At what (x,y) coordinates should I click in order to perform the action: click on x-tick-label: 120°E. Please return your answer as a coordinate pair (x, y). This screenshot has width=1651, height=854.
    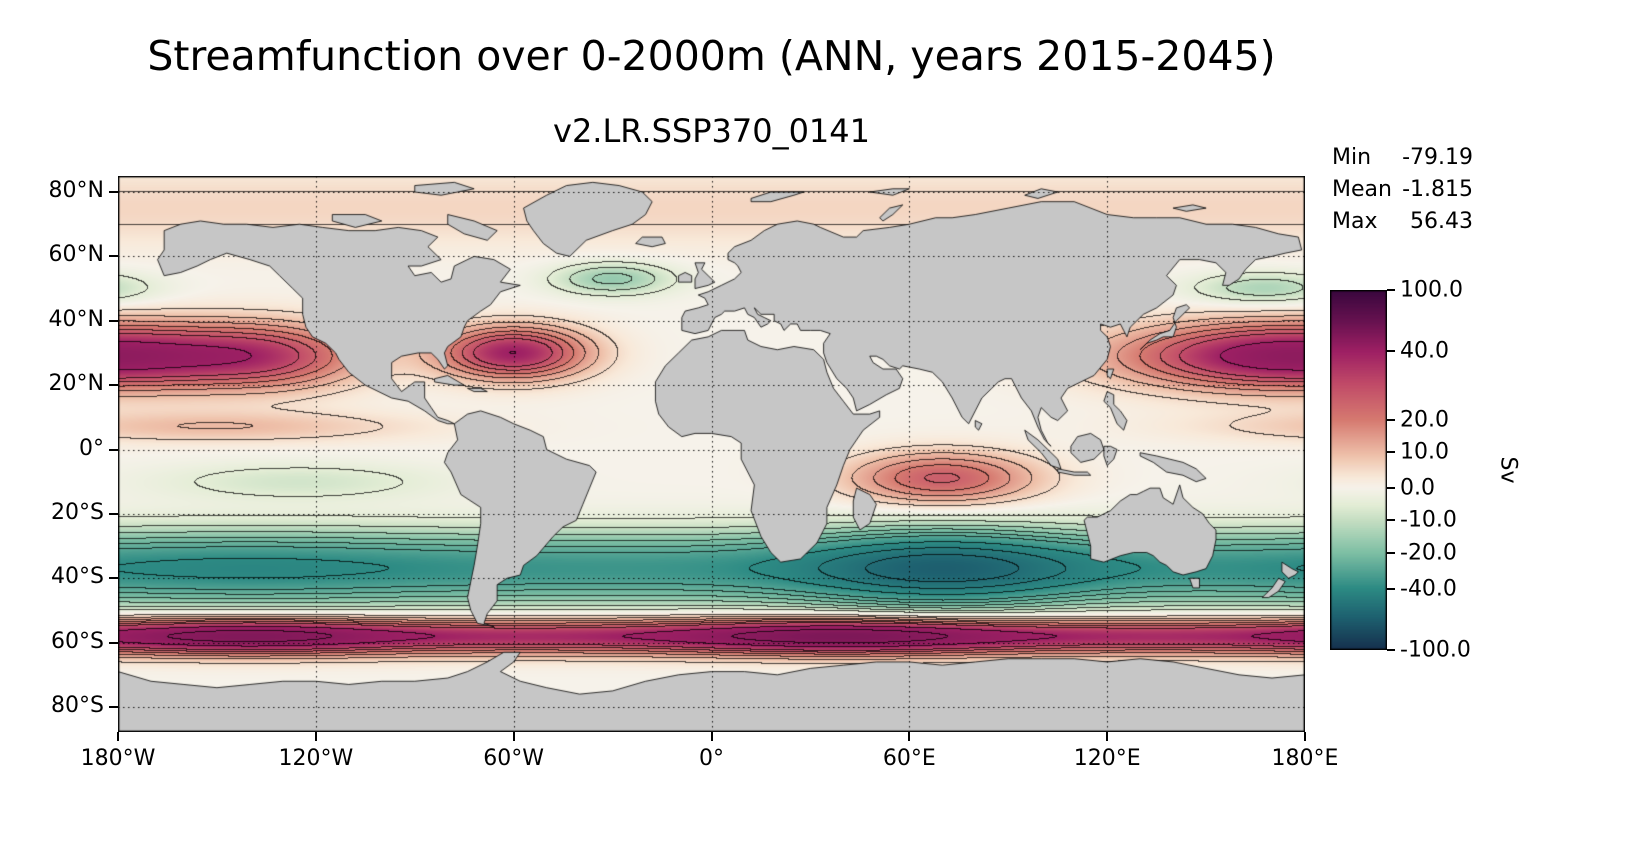
    Looking at the image, I should click on (1107, 758).